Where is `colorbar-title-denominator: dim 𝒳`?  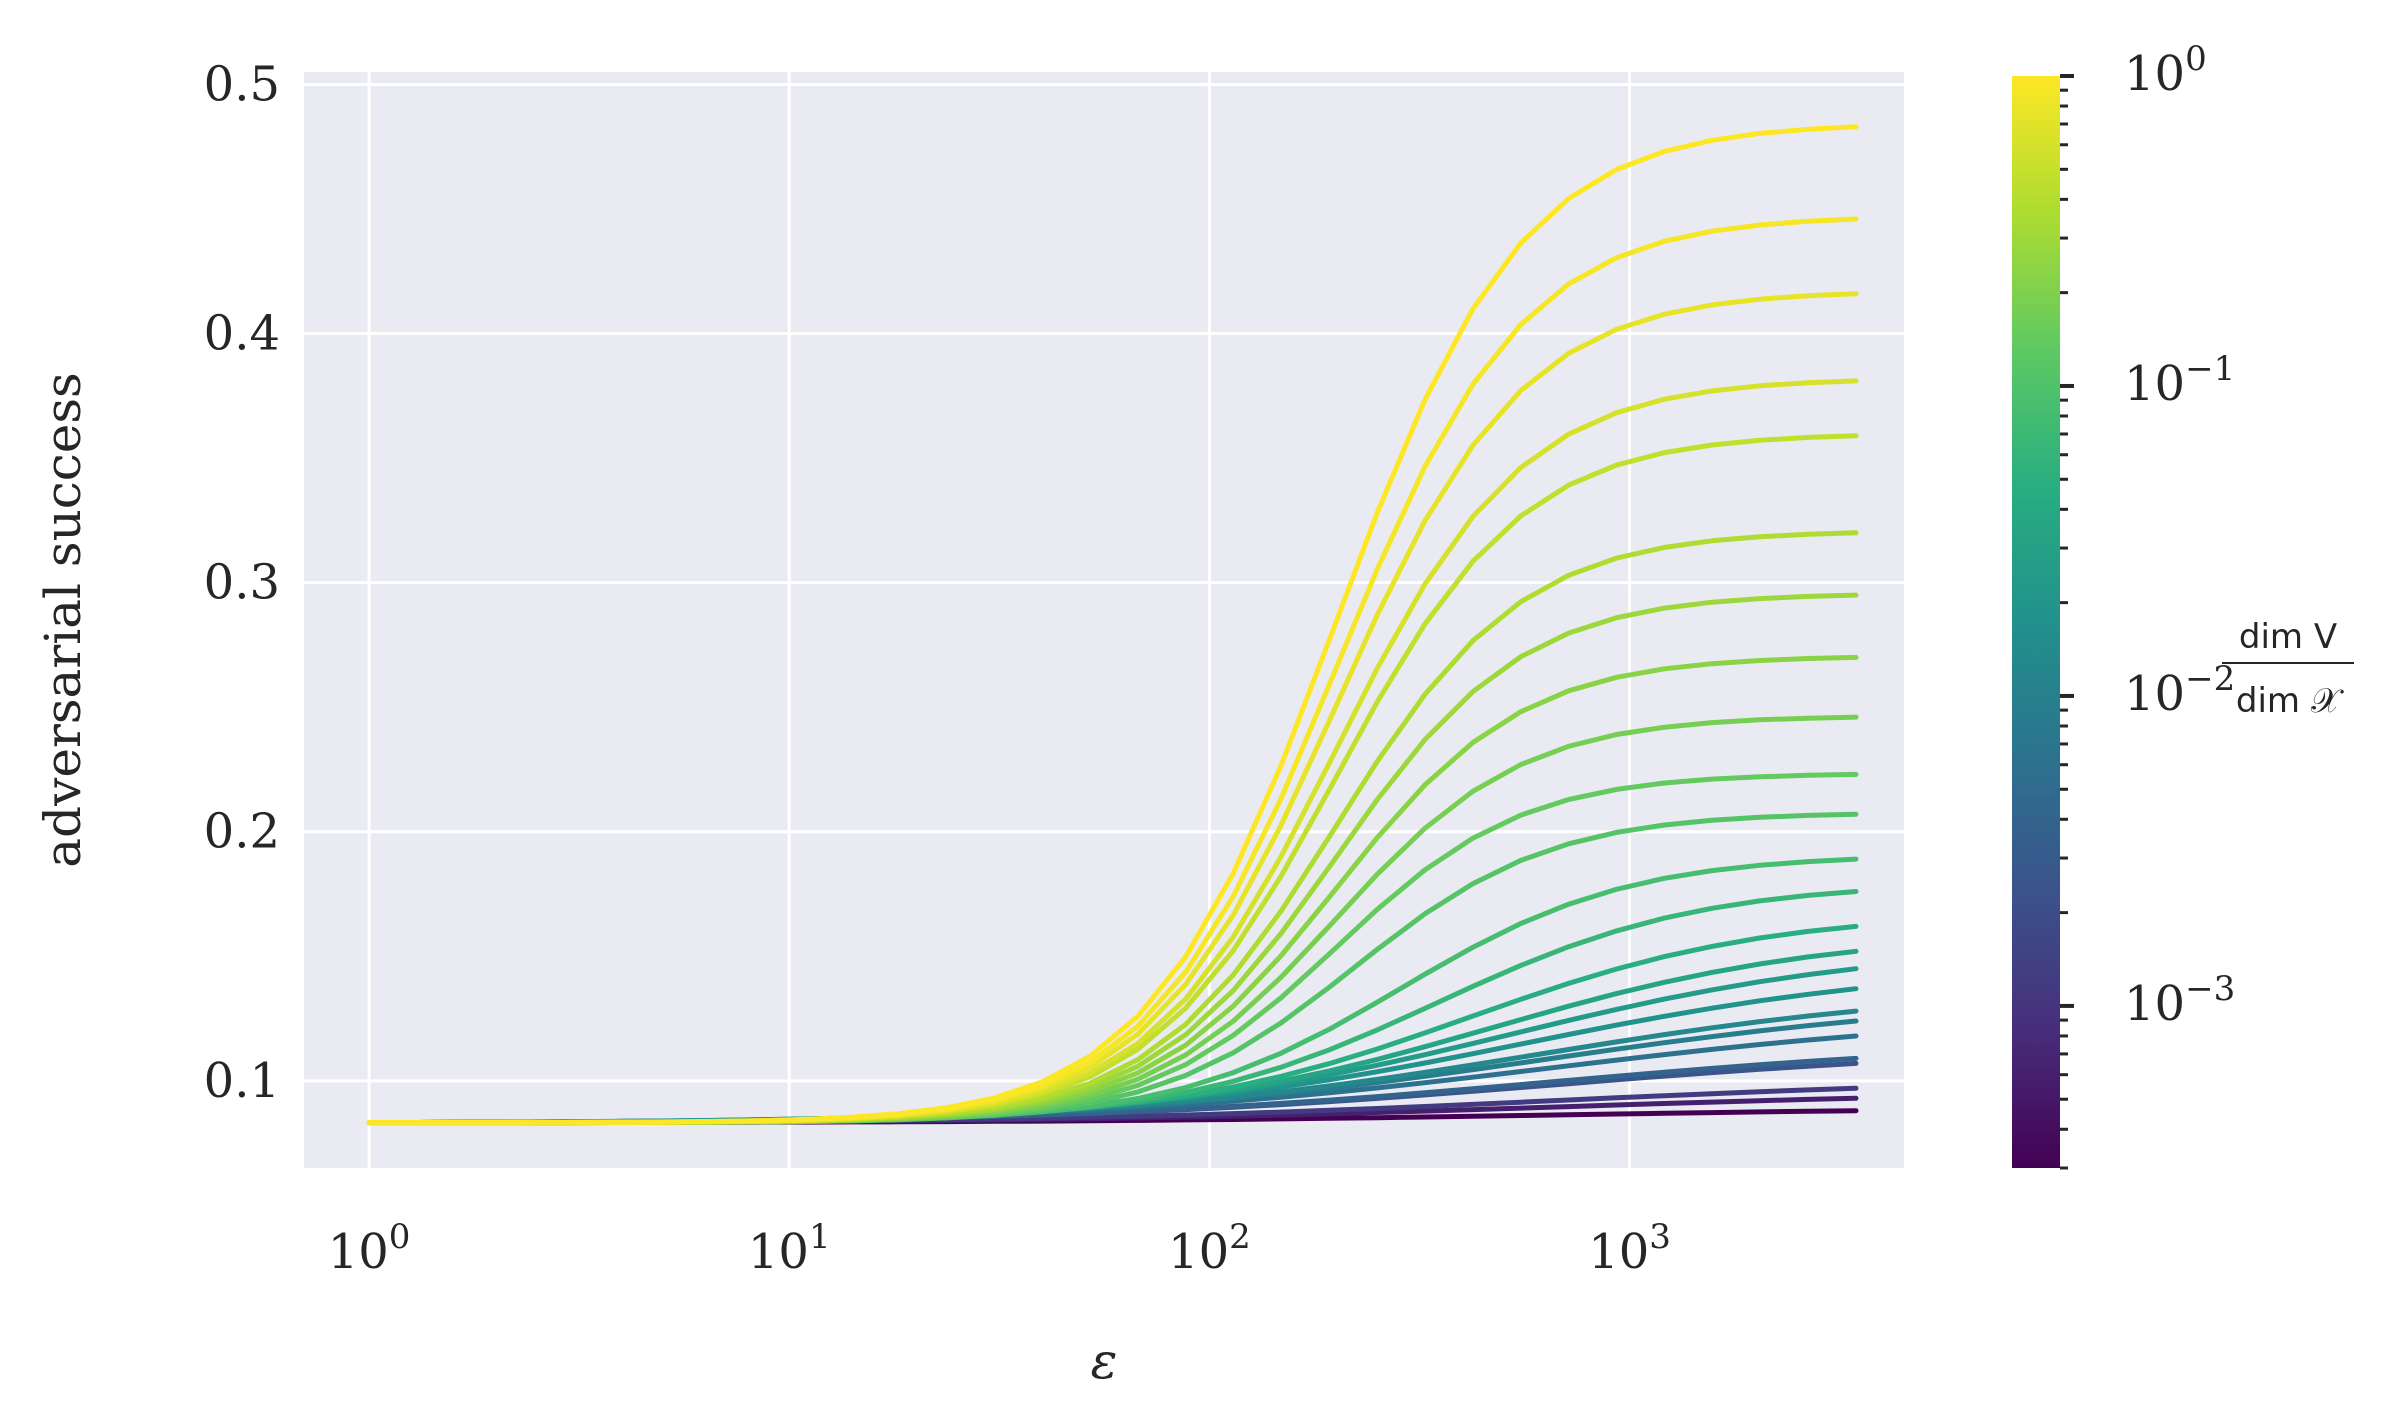
colorbar-title-denominator: dim 𝒳 is located at coordinates (2290, 701).